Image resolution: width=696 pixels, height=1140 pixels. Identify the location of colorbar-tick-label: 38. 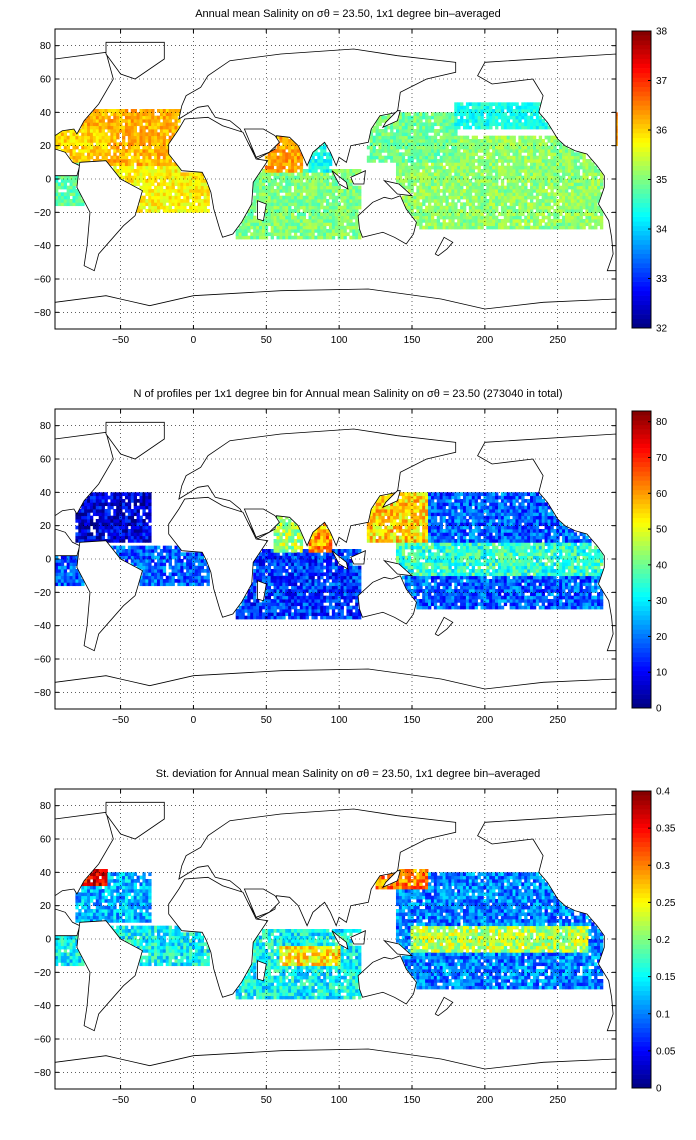
(662, 32).